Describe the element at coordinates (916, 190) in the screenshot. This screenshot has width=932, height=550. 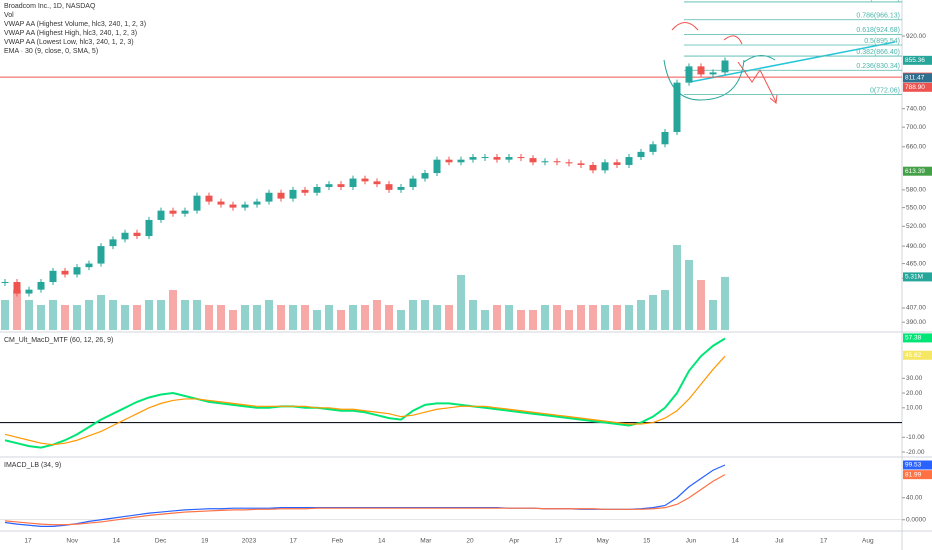
I see `y-tick-label: 580.00` at that location.